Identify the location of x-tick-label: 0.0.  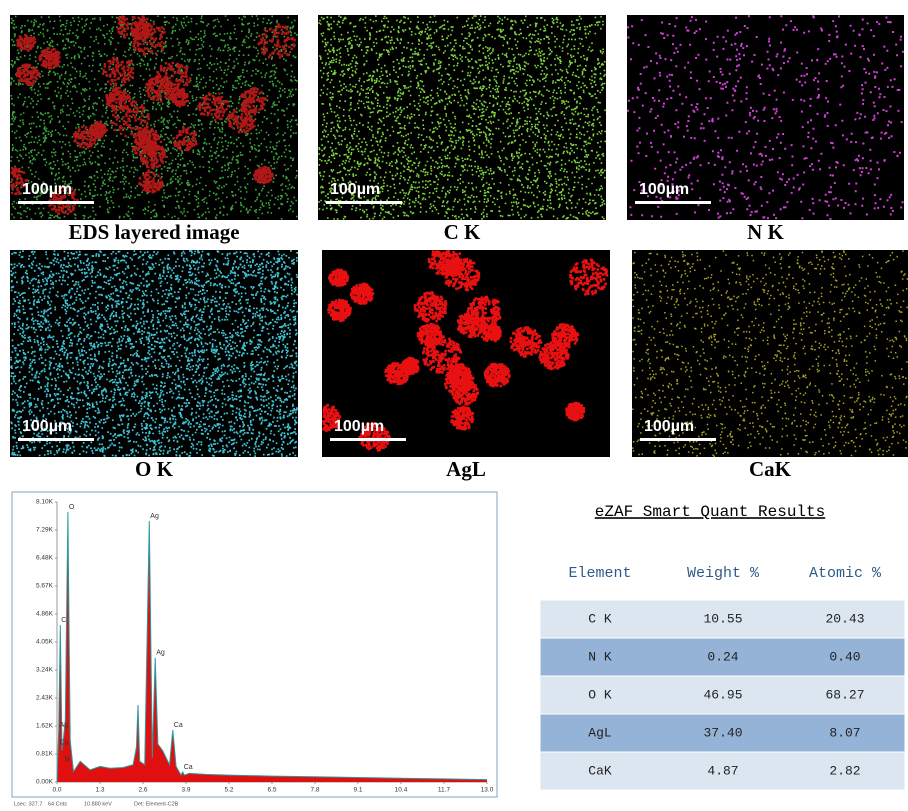
(56, 790).